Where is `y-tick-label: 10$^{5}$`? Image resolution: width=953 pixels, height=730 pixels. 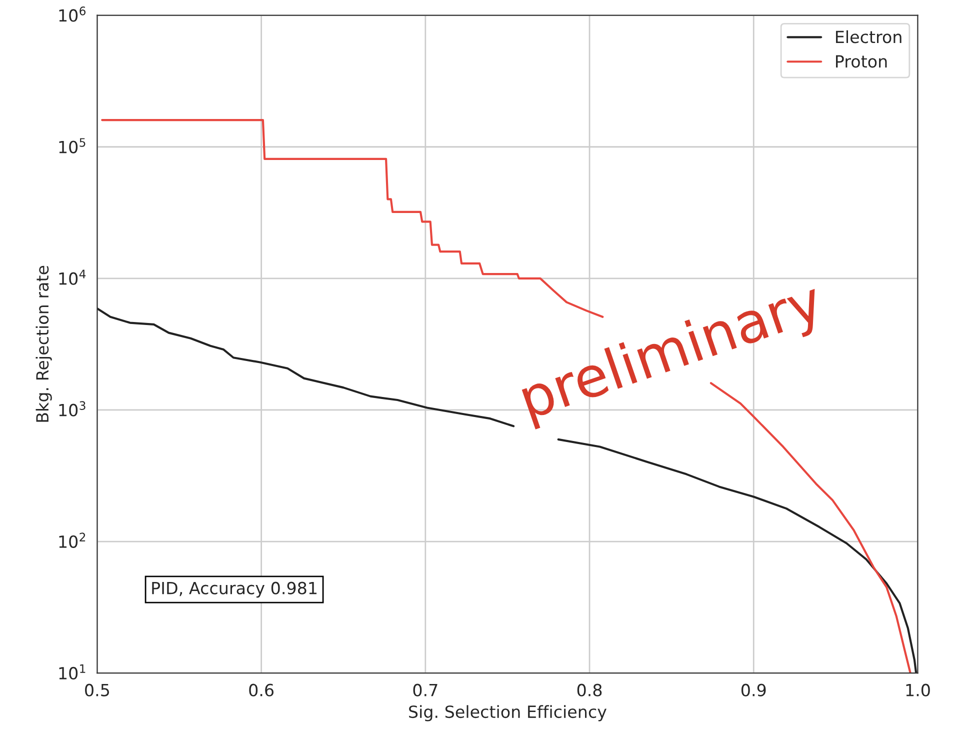 y-tick-label: 10$^{5}$ is located at coordinates (72, 146).